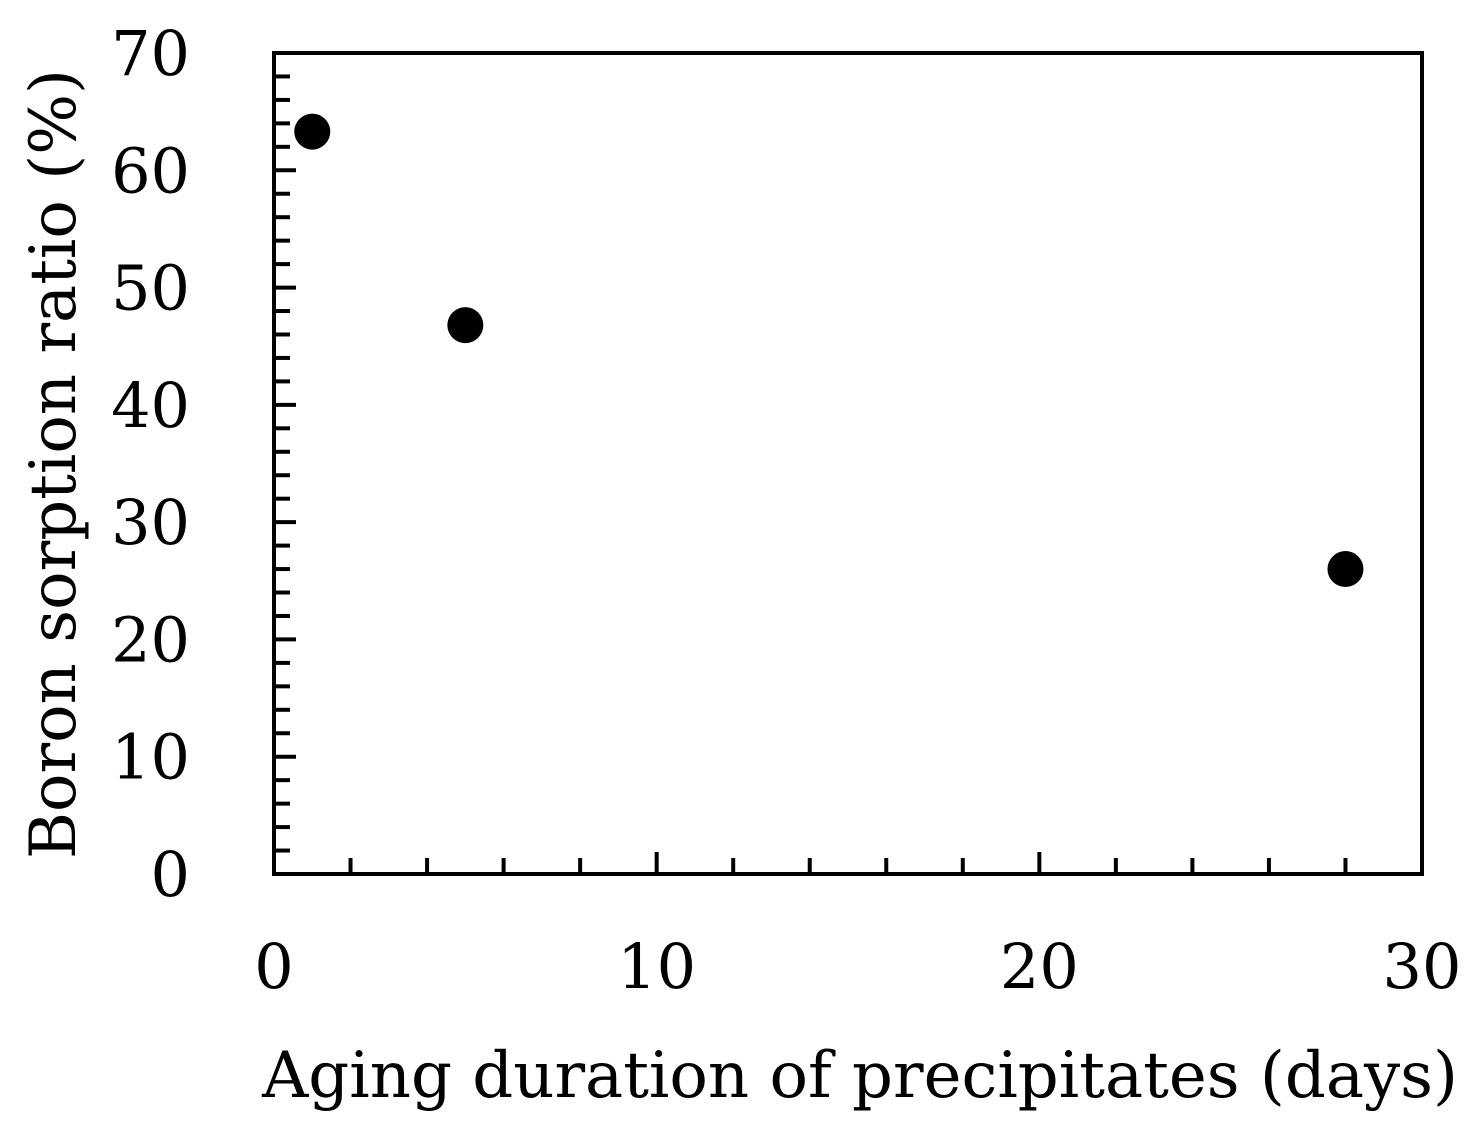 The height and width of the screenshot is (1135, 1473). I want to click on y-tick-label: 0, so click(170, 874).